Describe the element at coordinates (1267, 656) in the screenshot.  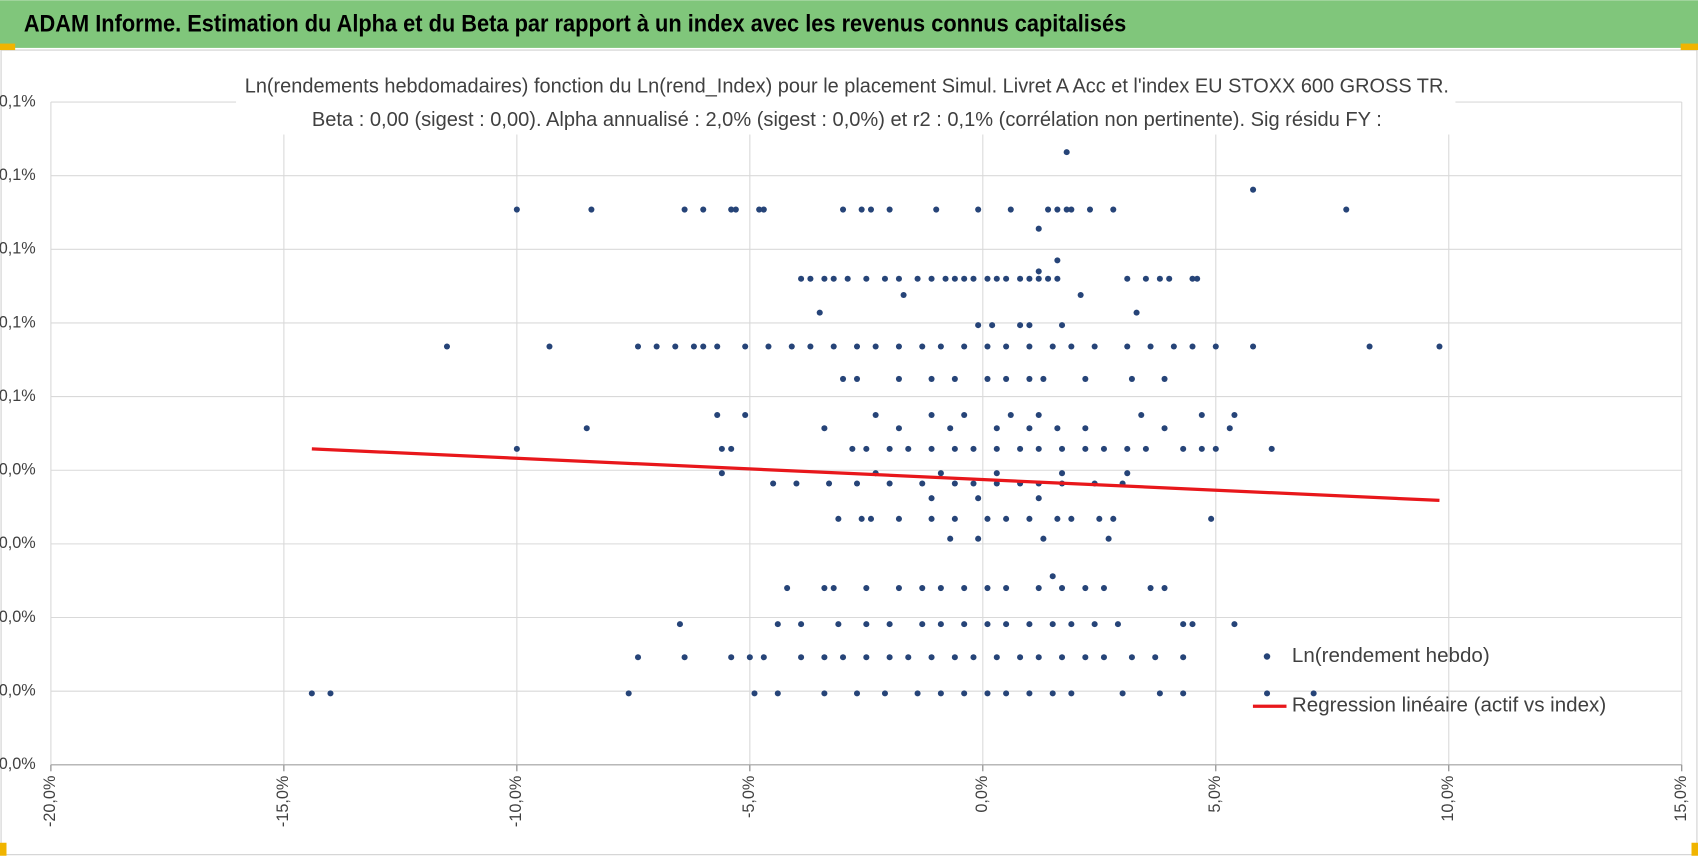
I see `legend-swatch` at that location.